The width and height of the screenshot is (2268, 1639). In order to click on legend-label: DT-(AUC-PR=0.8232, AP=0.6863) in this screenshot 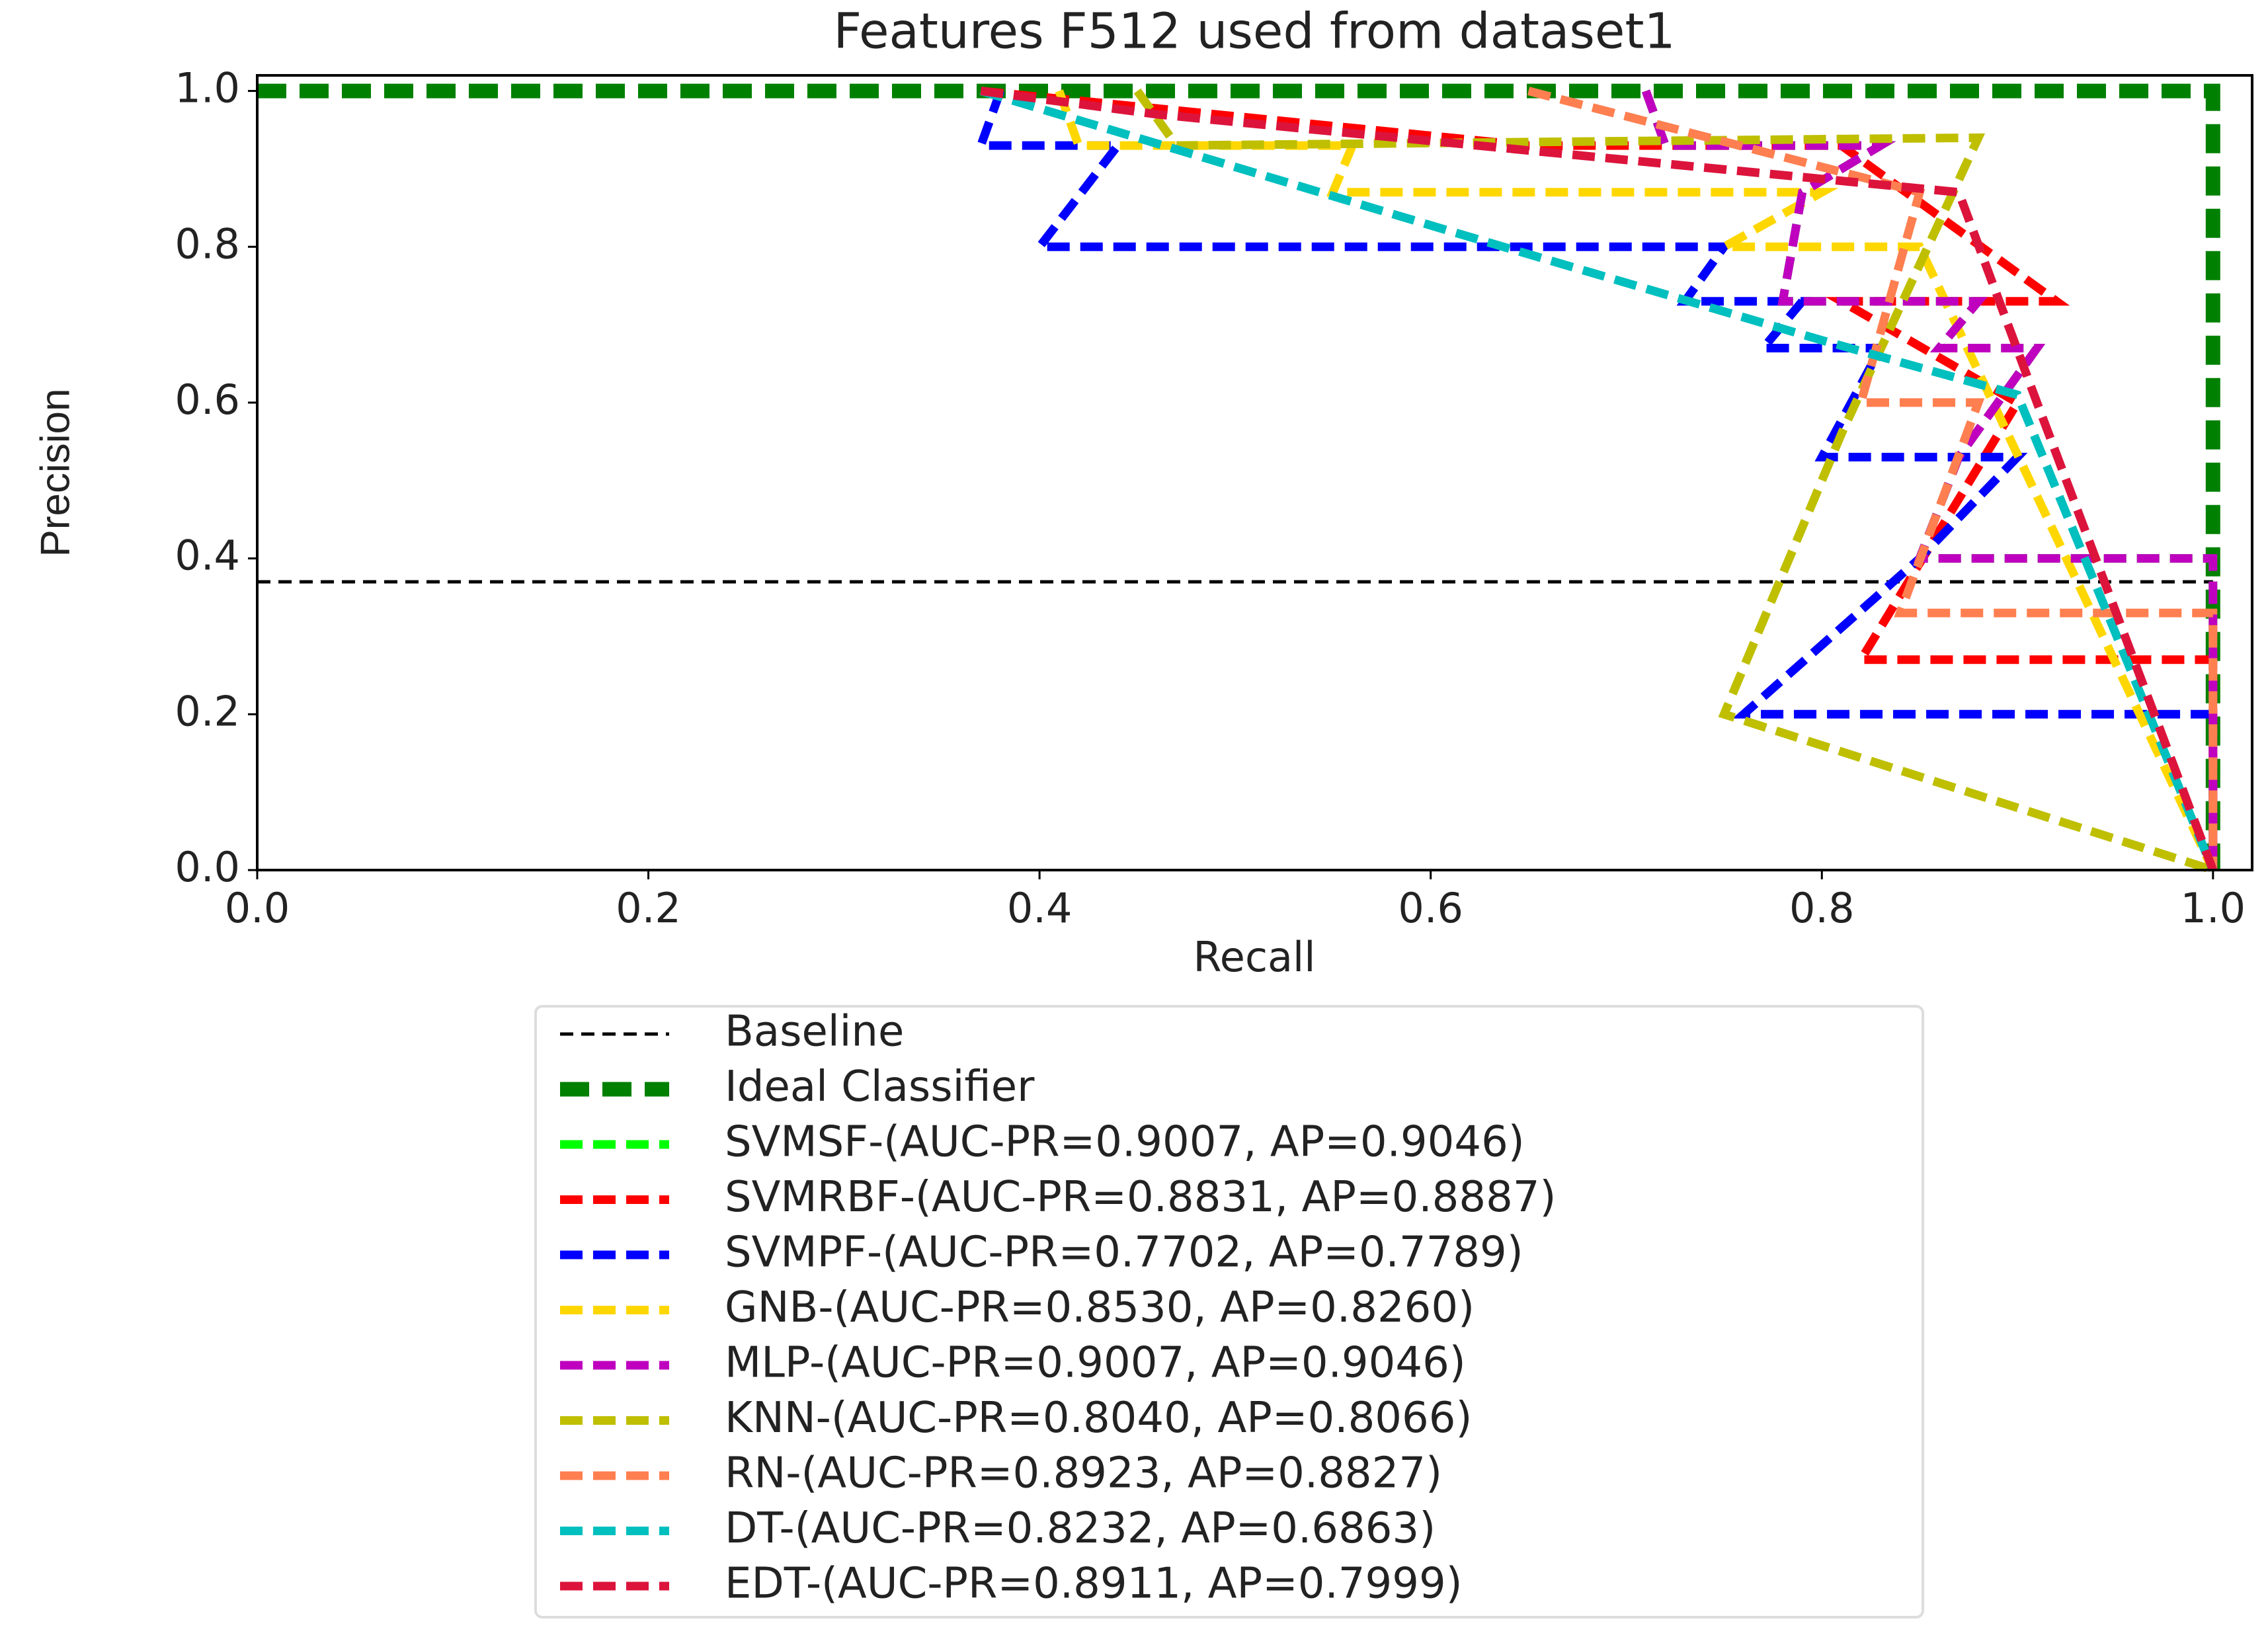, I will do `click(1080, 1529)`.